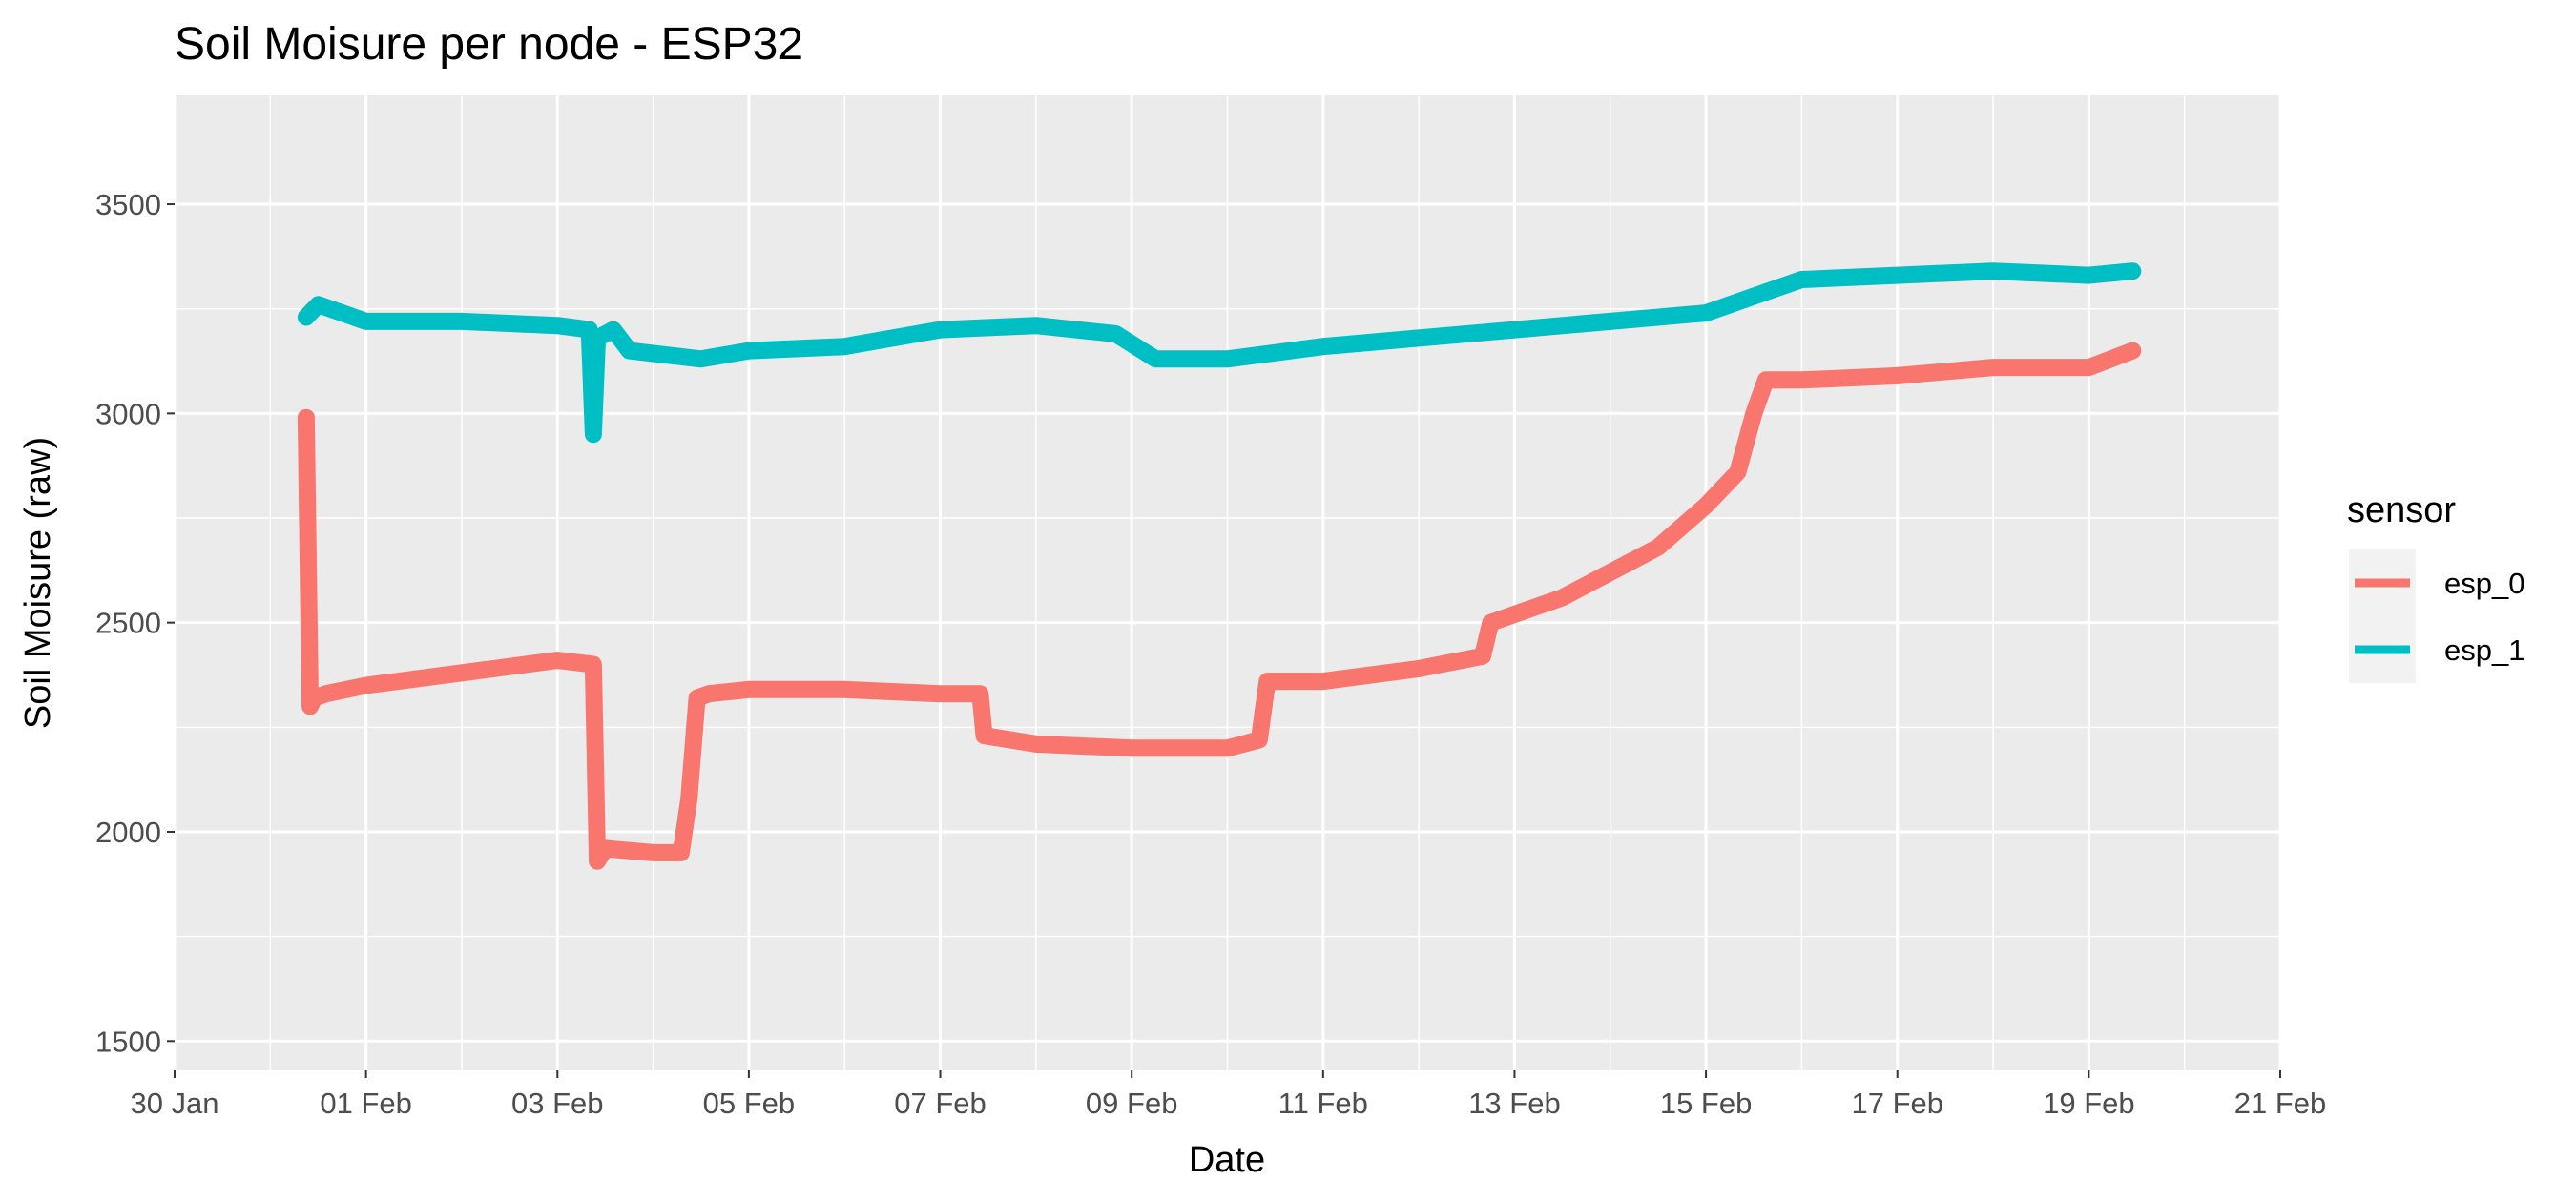 The height and width of the screenshot is (1202, 2576). Describe the element at coordinates (1706, 1103) in the screenshot. I see `x-tick-label: 15 Feb` at that location.